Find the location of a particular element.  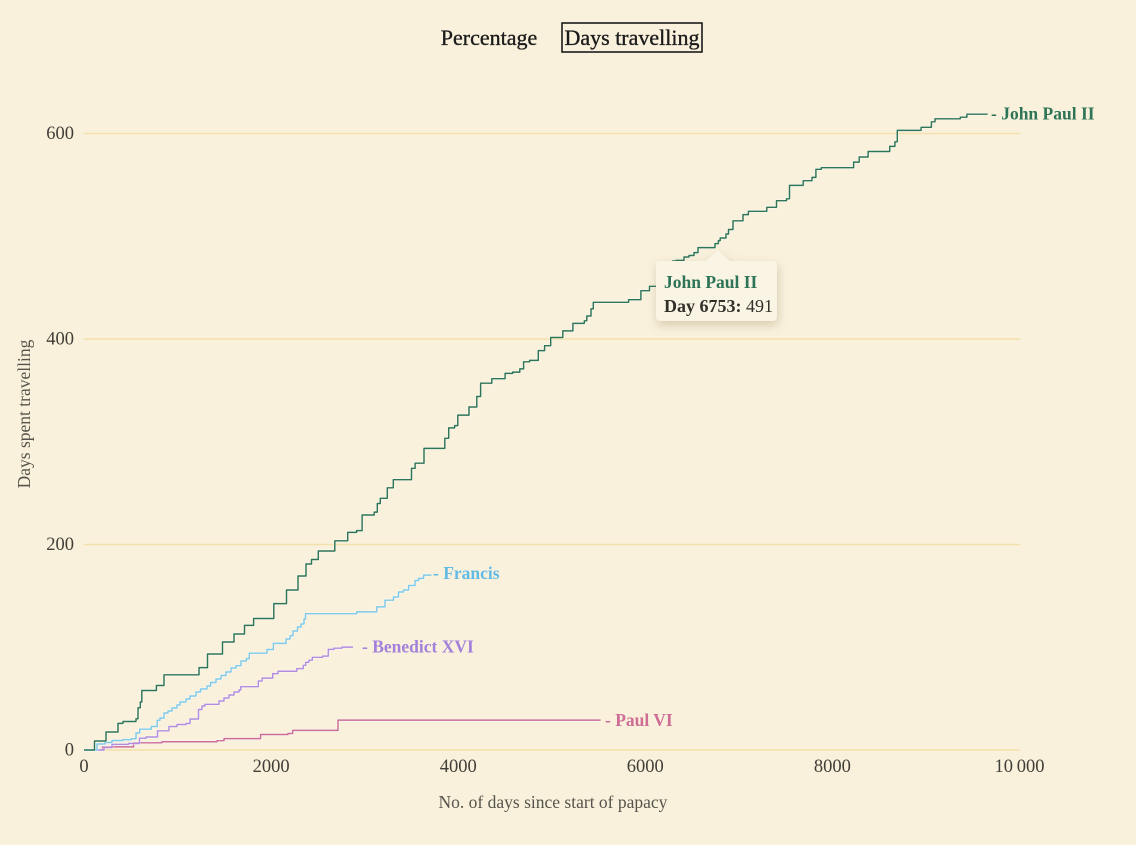

svg-text: 400 is located at coordinates (60, 340).